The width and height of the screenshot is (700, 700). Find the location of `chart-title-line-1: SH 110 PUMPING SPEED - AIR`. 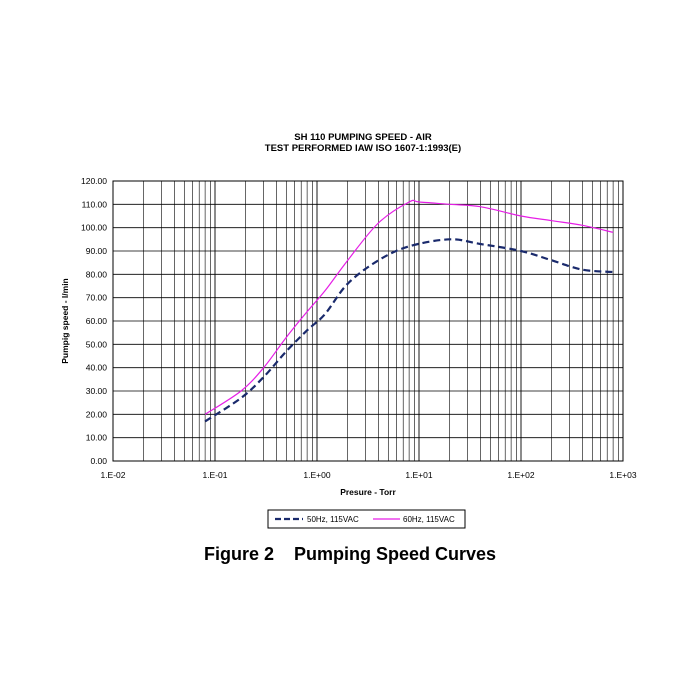

chart-title-line-1: SH 110 PUMPING SPEED - AIR is located at coordinates (363, 137).